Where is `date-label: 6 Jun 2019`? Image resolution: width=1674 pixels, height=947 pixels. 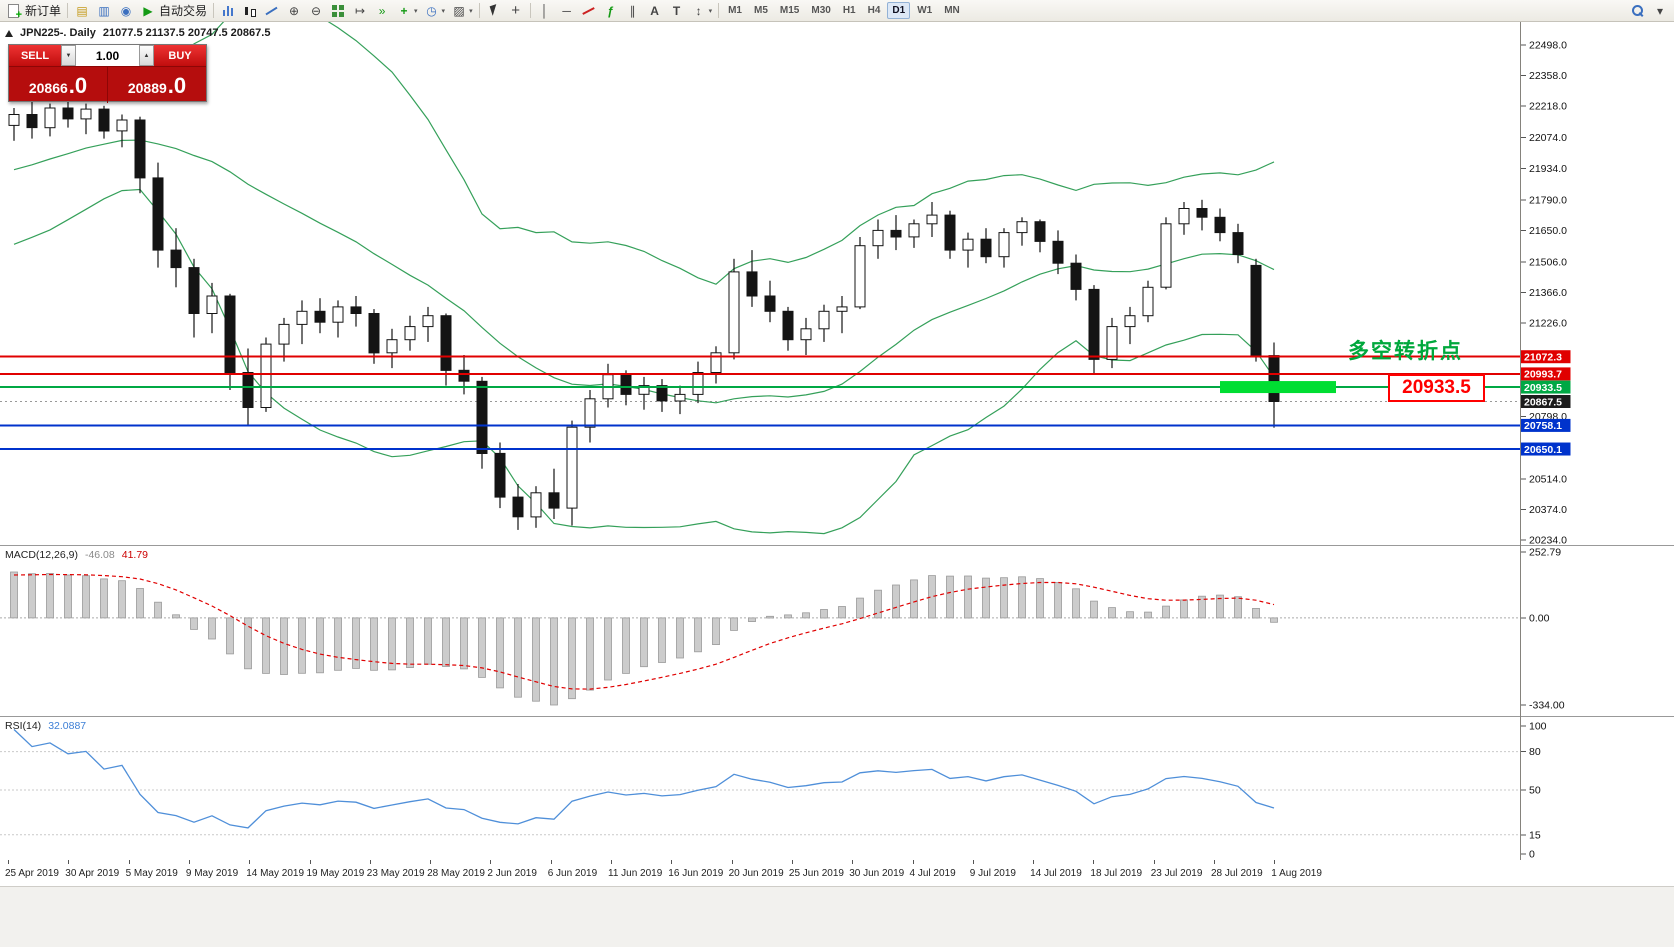 date-label: 6 Jun 2019 is located at coordinates (572, 873).